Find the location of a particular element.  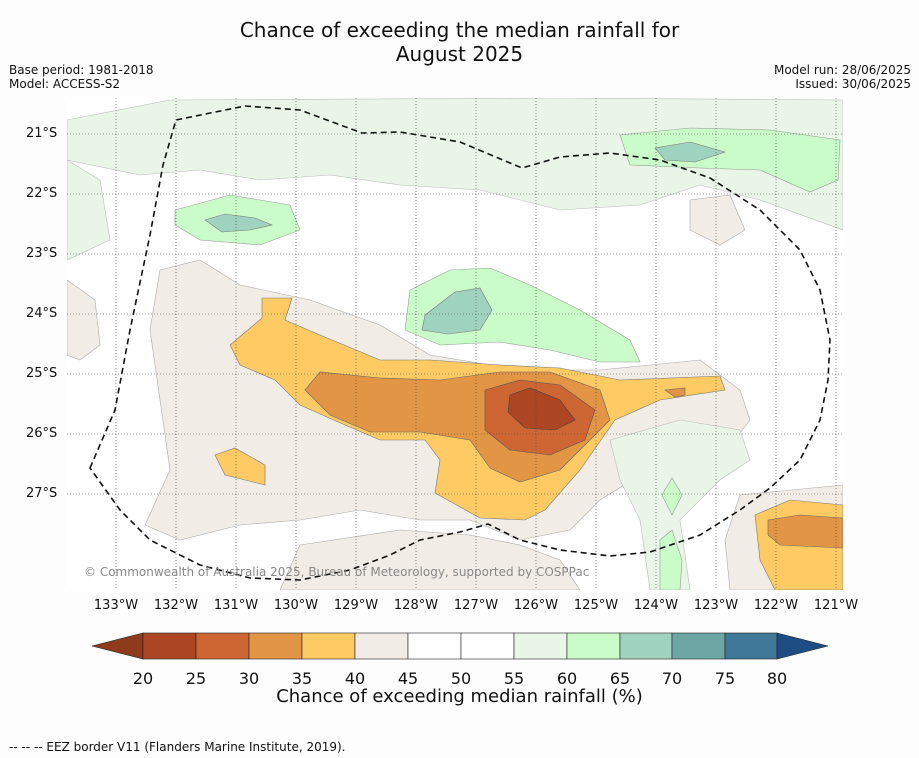

lon-label: 129°W is located at coordinates (356, 605).